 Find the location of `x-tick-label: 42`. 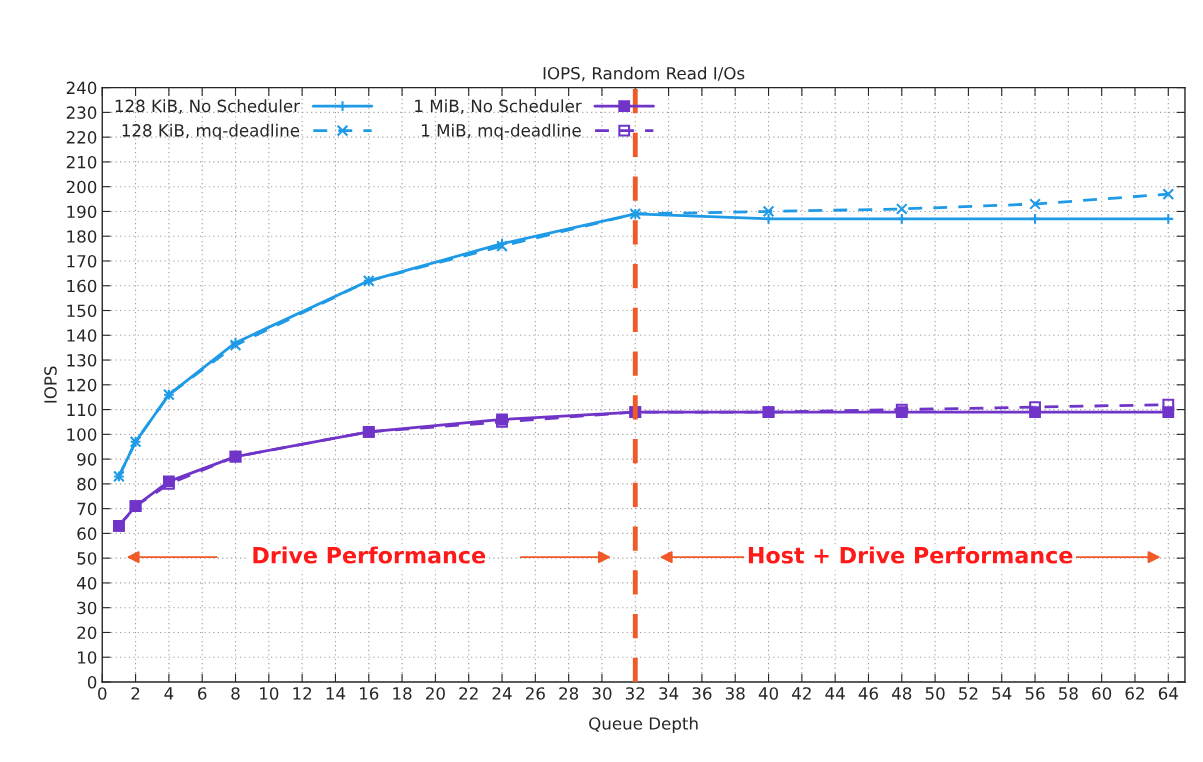

x-tick-label: 42 is located at coordinates (801, 693).